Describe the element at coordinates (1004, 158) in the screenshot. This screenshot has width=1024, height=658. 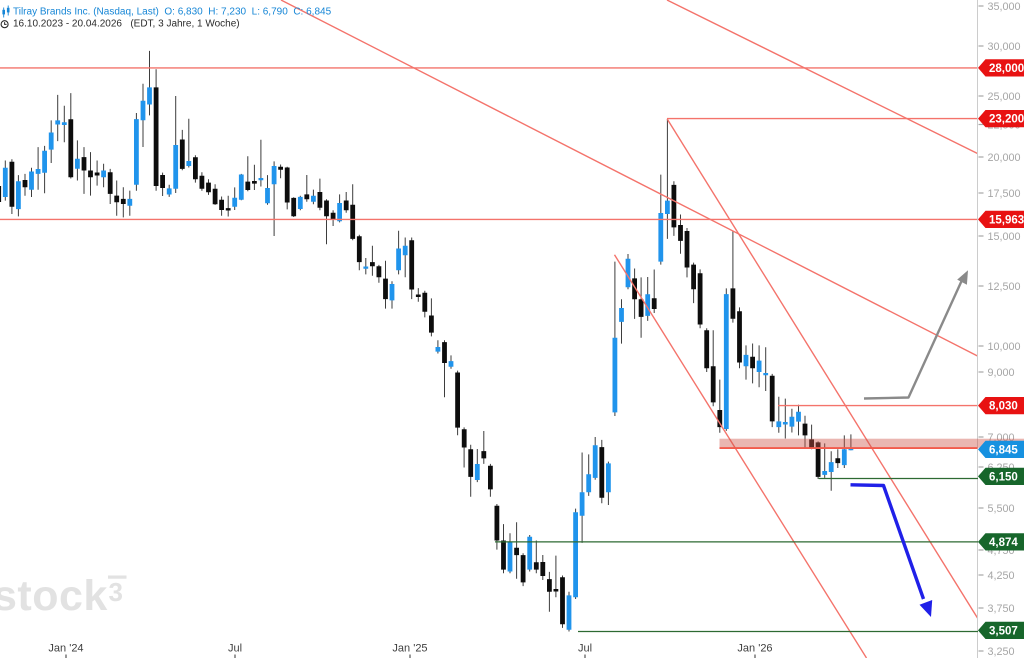
I see `svg-text: 20,000` at that location.